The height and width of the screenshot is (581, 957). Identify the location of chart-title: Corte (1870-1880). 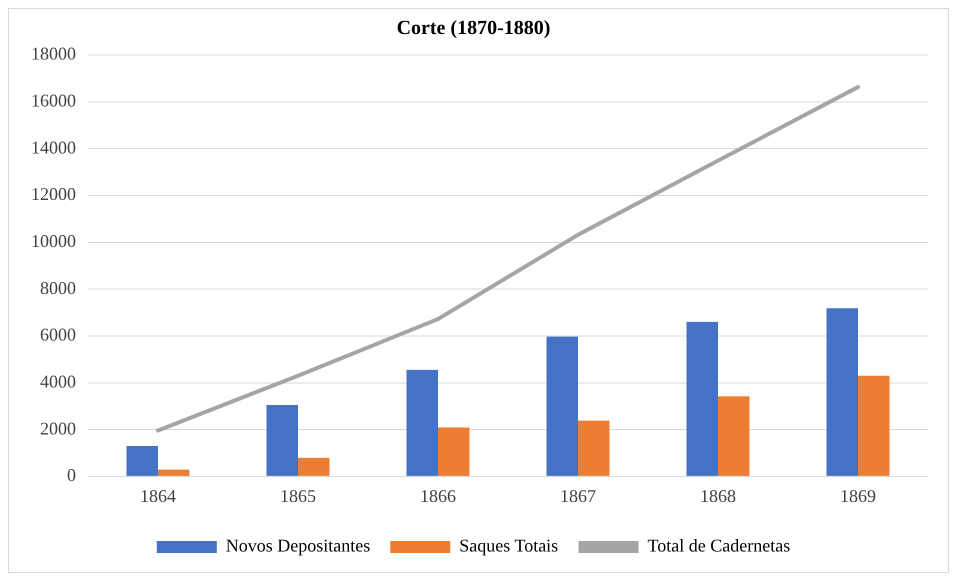
(473, 28).